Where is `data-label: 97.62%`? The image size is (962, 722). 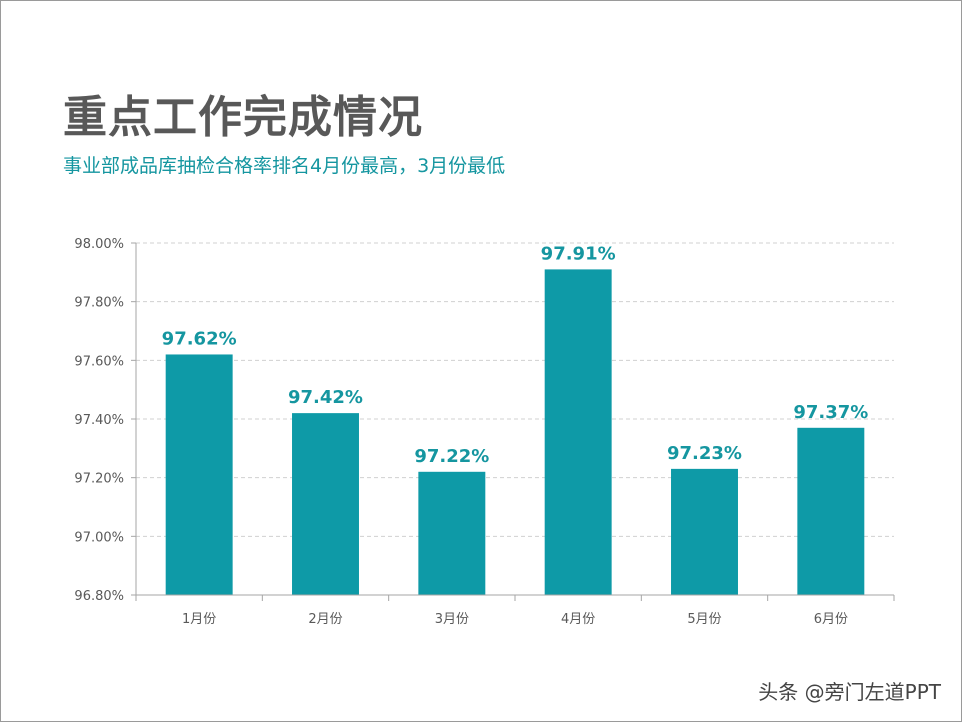 data-label: 97.62% is located at coordinates (199, 338).